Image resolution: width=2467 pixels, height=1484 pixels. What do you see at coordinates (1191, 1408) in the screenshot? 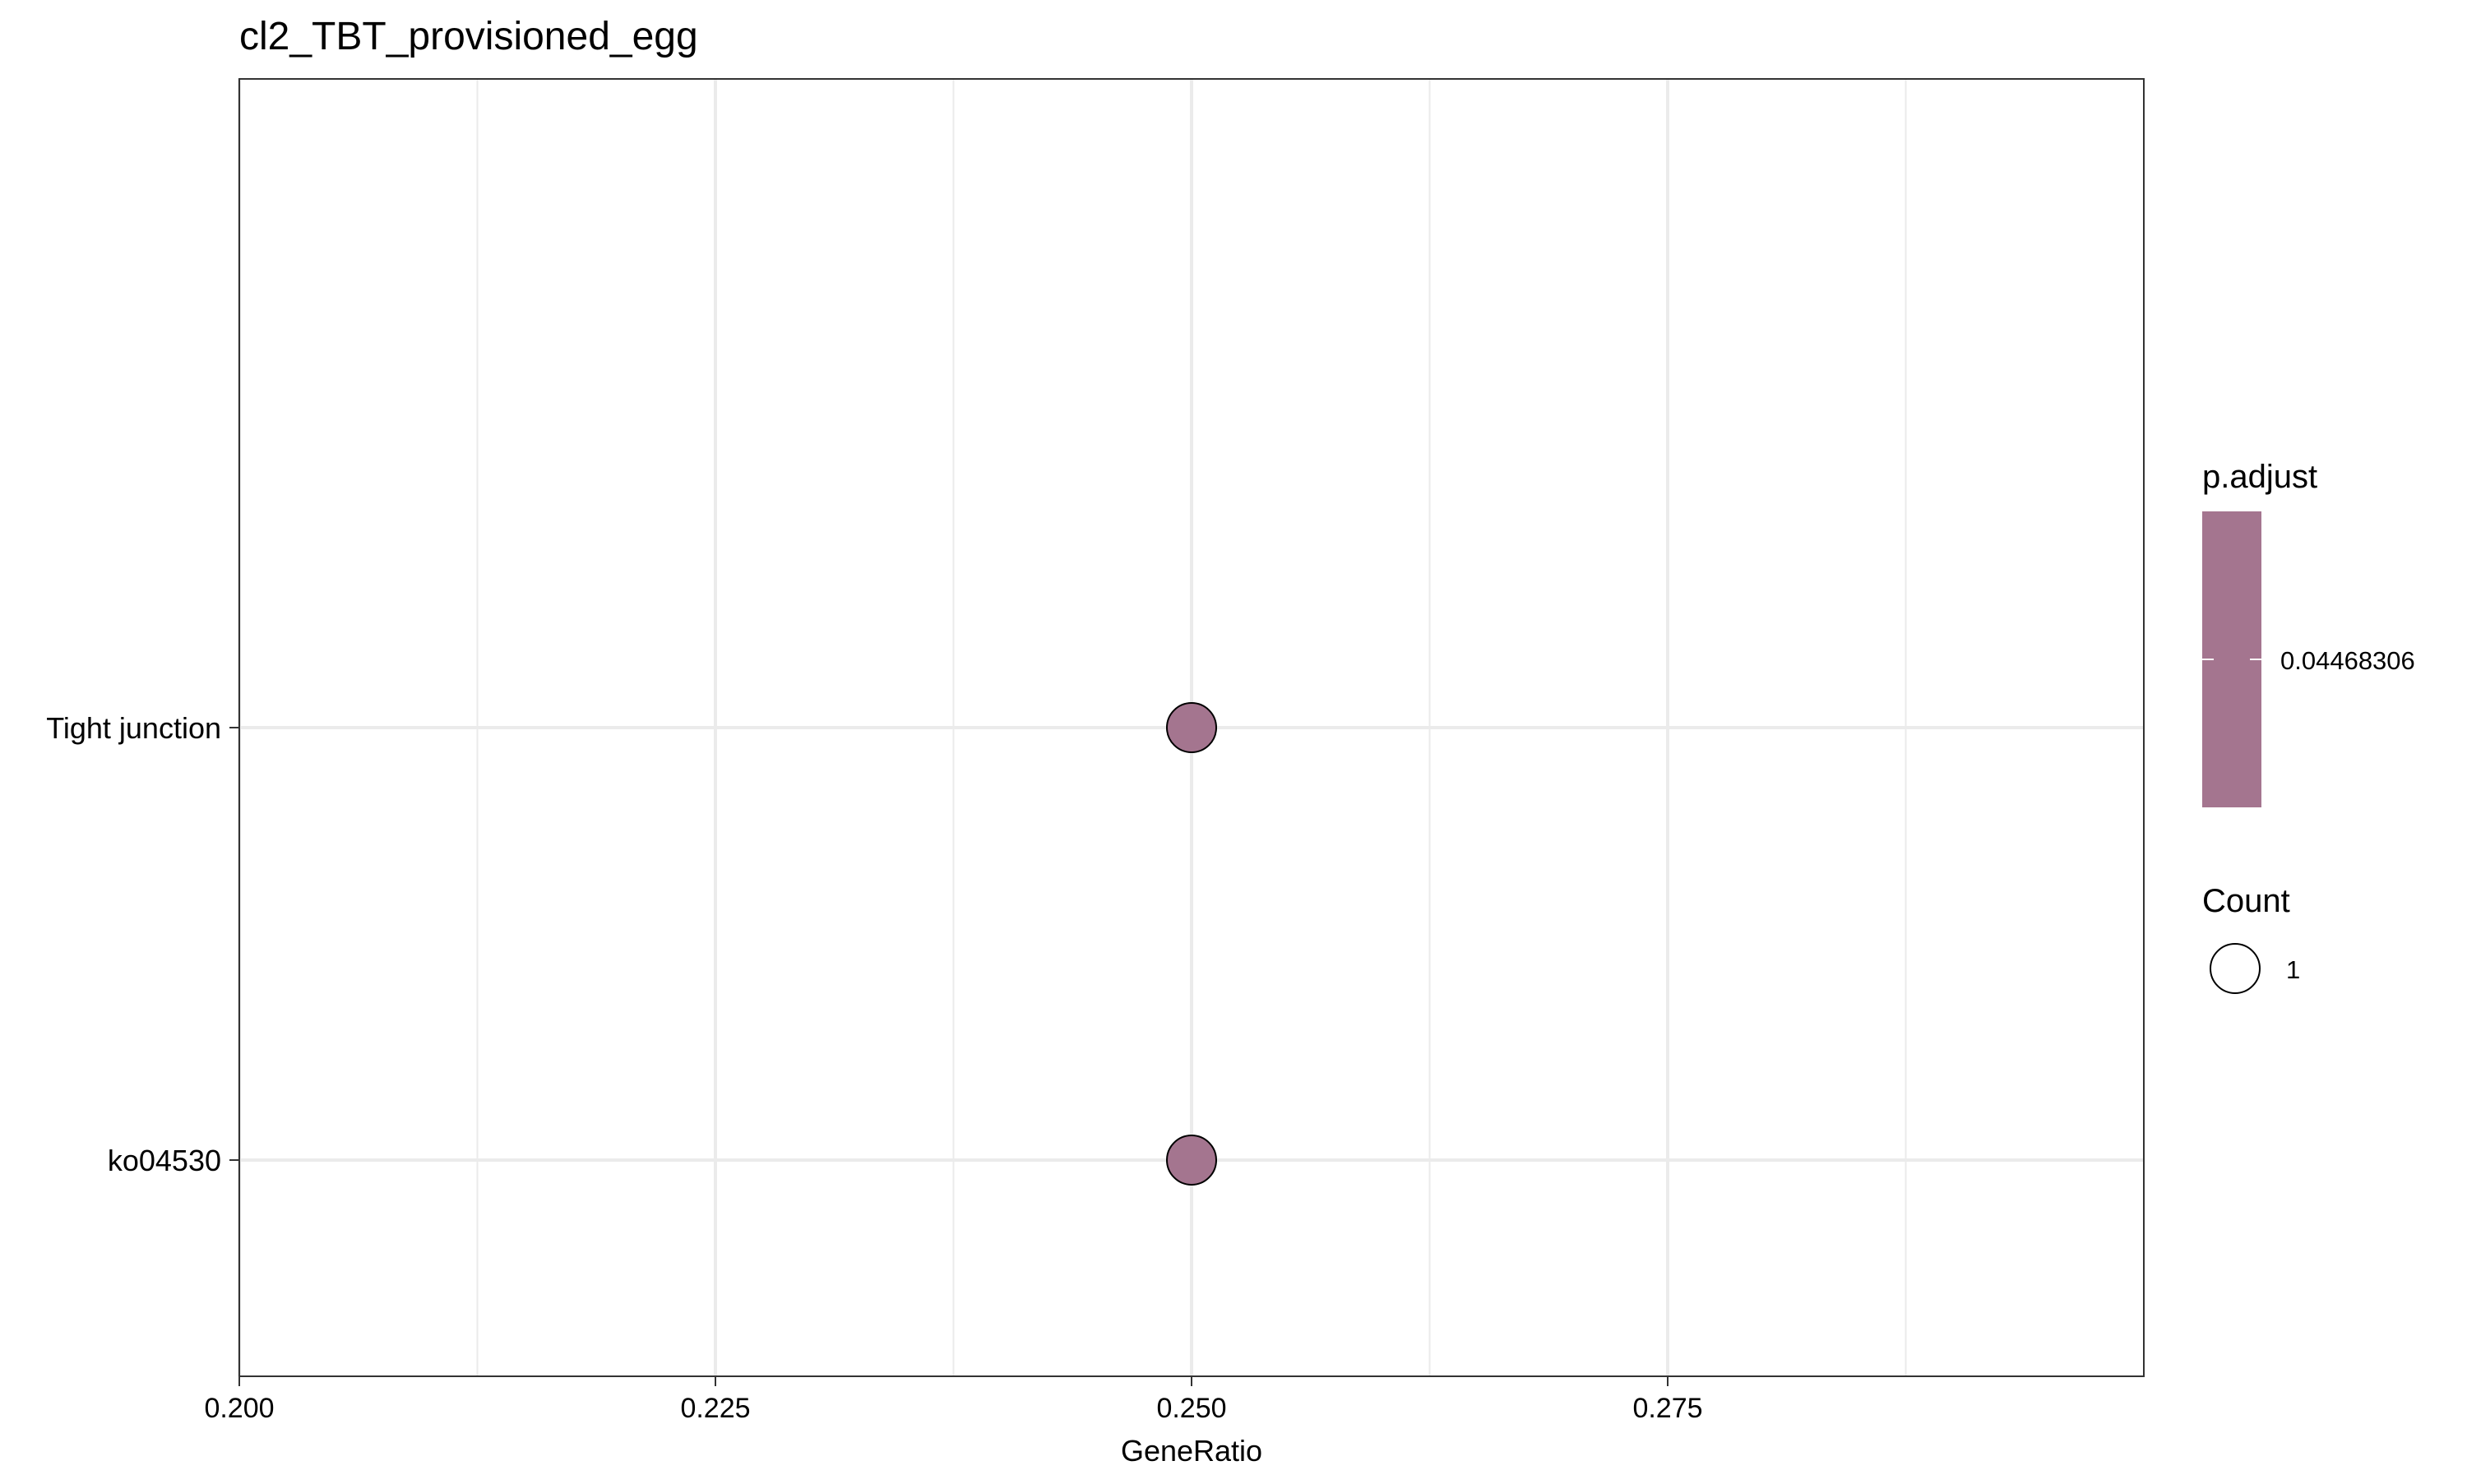
I see `x-tick-label: 0.250` at bounding box center [1191, 1408].